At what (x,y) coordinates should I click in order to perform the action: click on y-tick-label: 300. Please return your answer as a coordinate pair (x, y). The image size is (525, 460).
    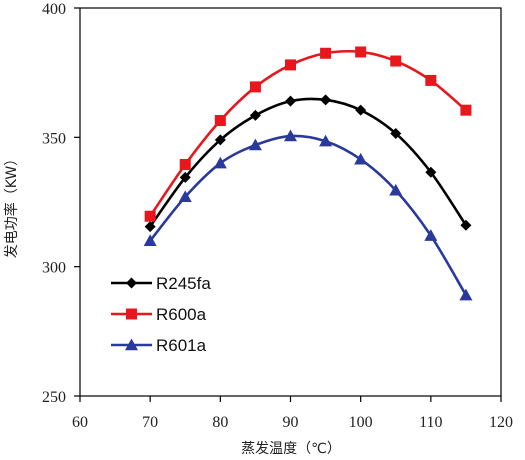
    Looking at the image, I should click on (54, 268).